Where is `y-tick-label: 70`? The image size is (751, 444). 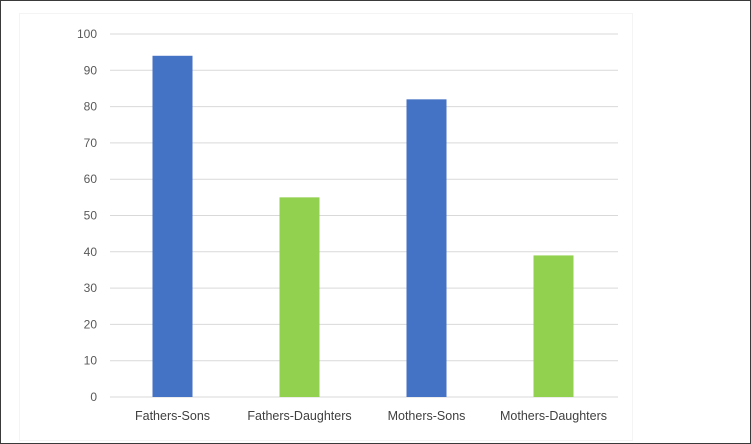 y-tick-label: 70 is located at coordinates (91, 143).